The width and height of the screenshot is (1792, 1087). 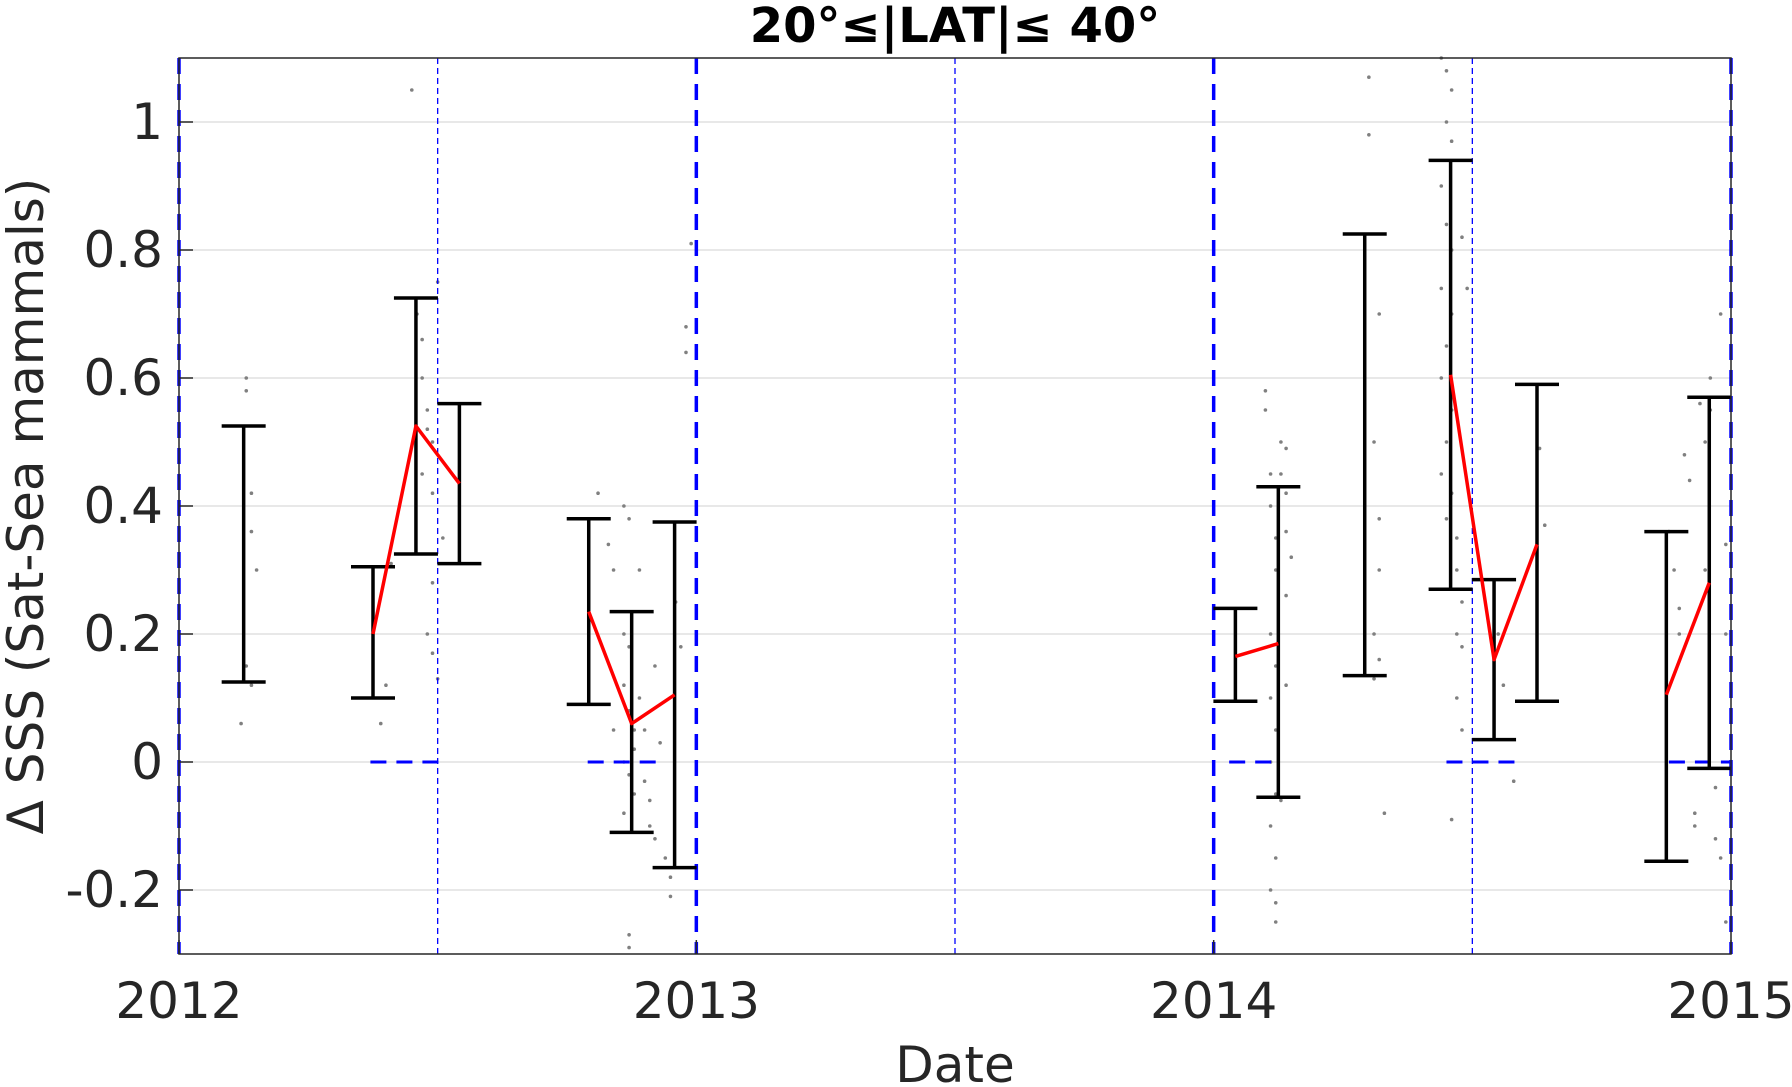 I want to click on y-tick-label: 0.6, so click(x=123, y=378).